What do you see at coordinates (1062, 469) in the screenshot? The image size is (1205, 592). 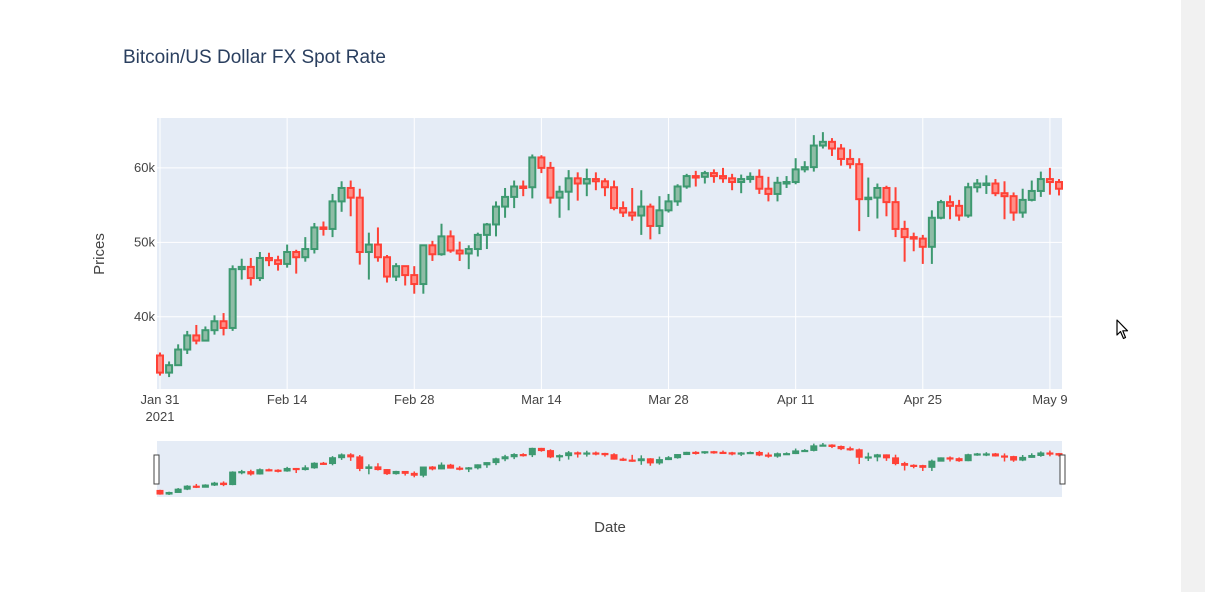 I see `rangeslider-handle-right` at bounding box center [1062, 469].